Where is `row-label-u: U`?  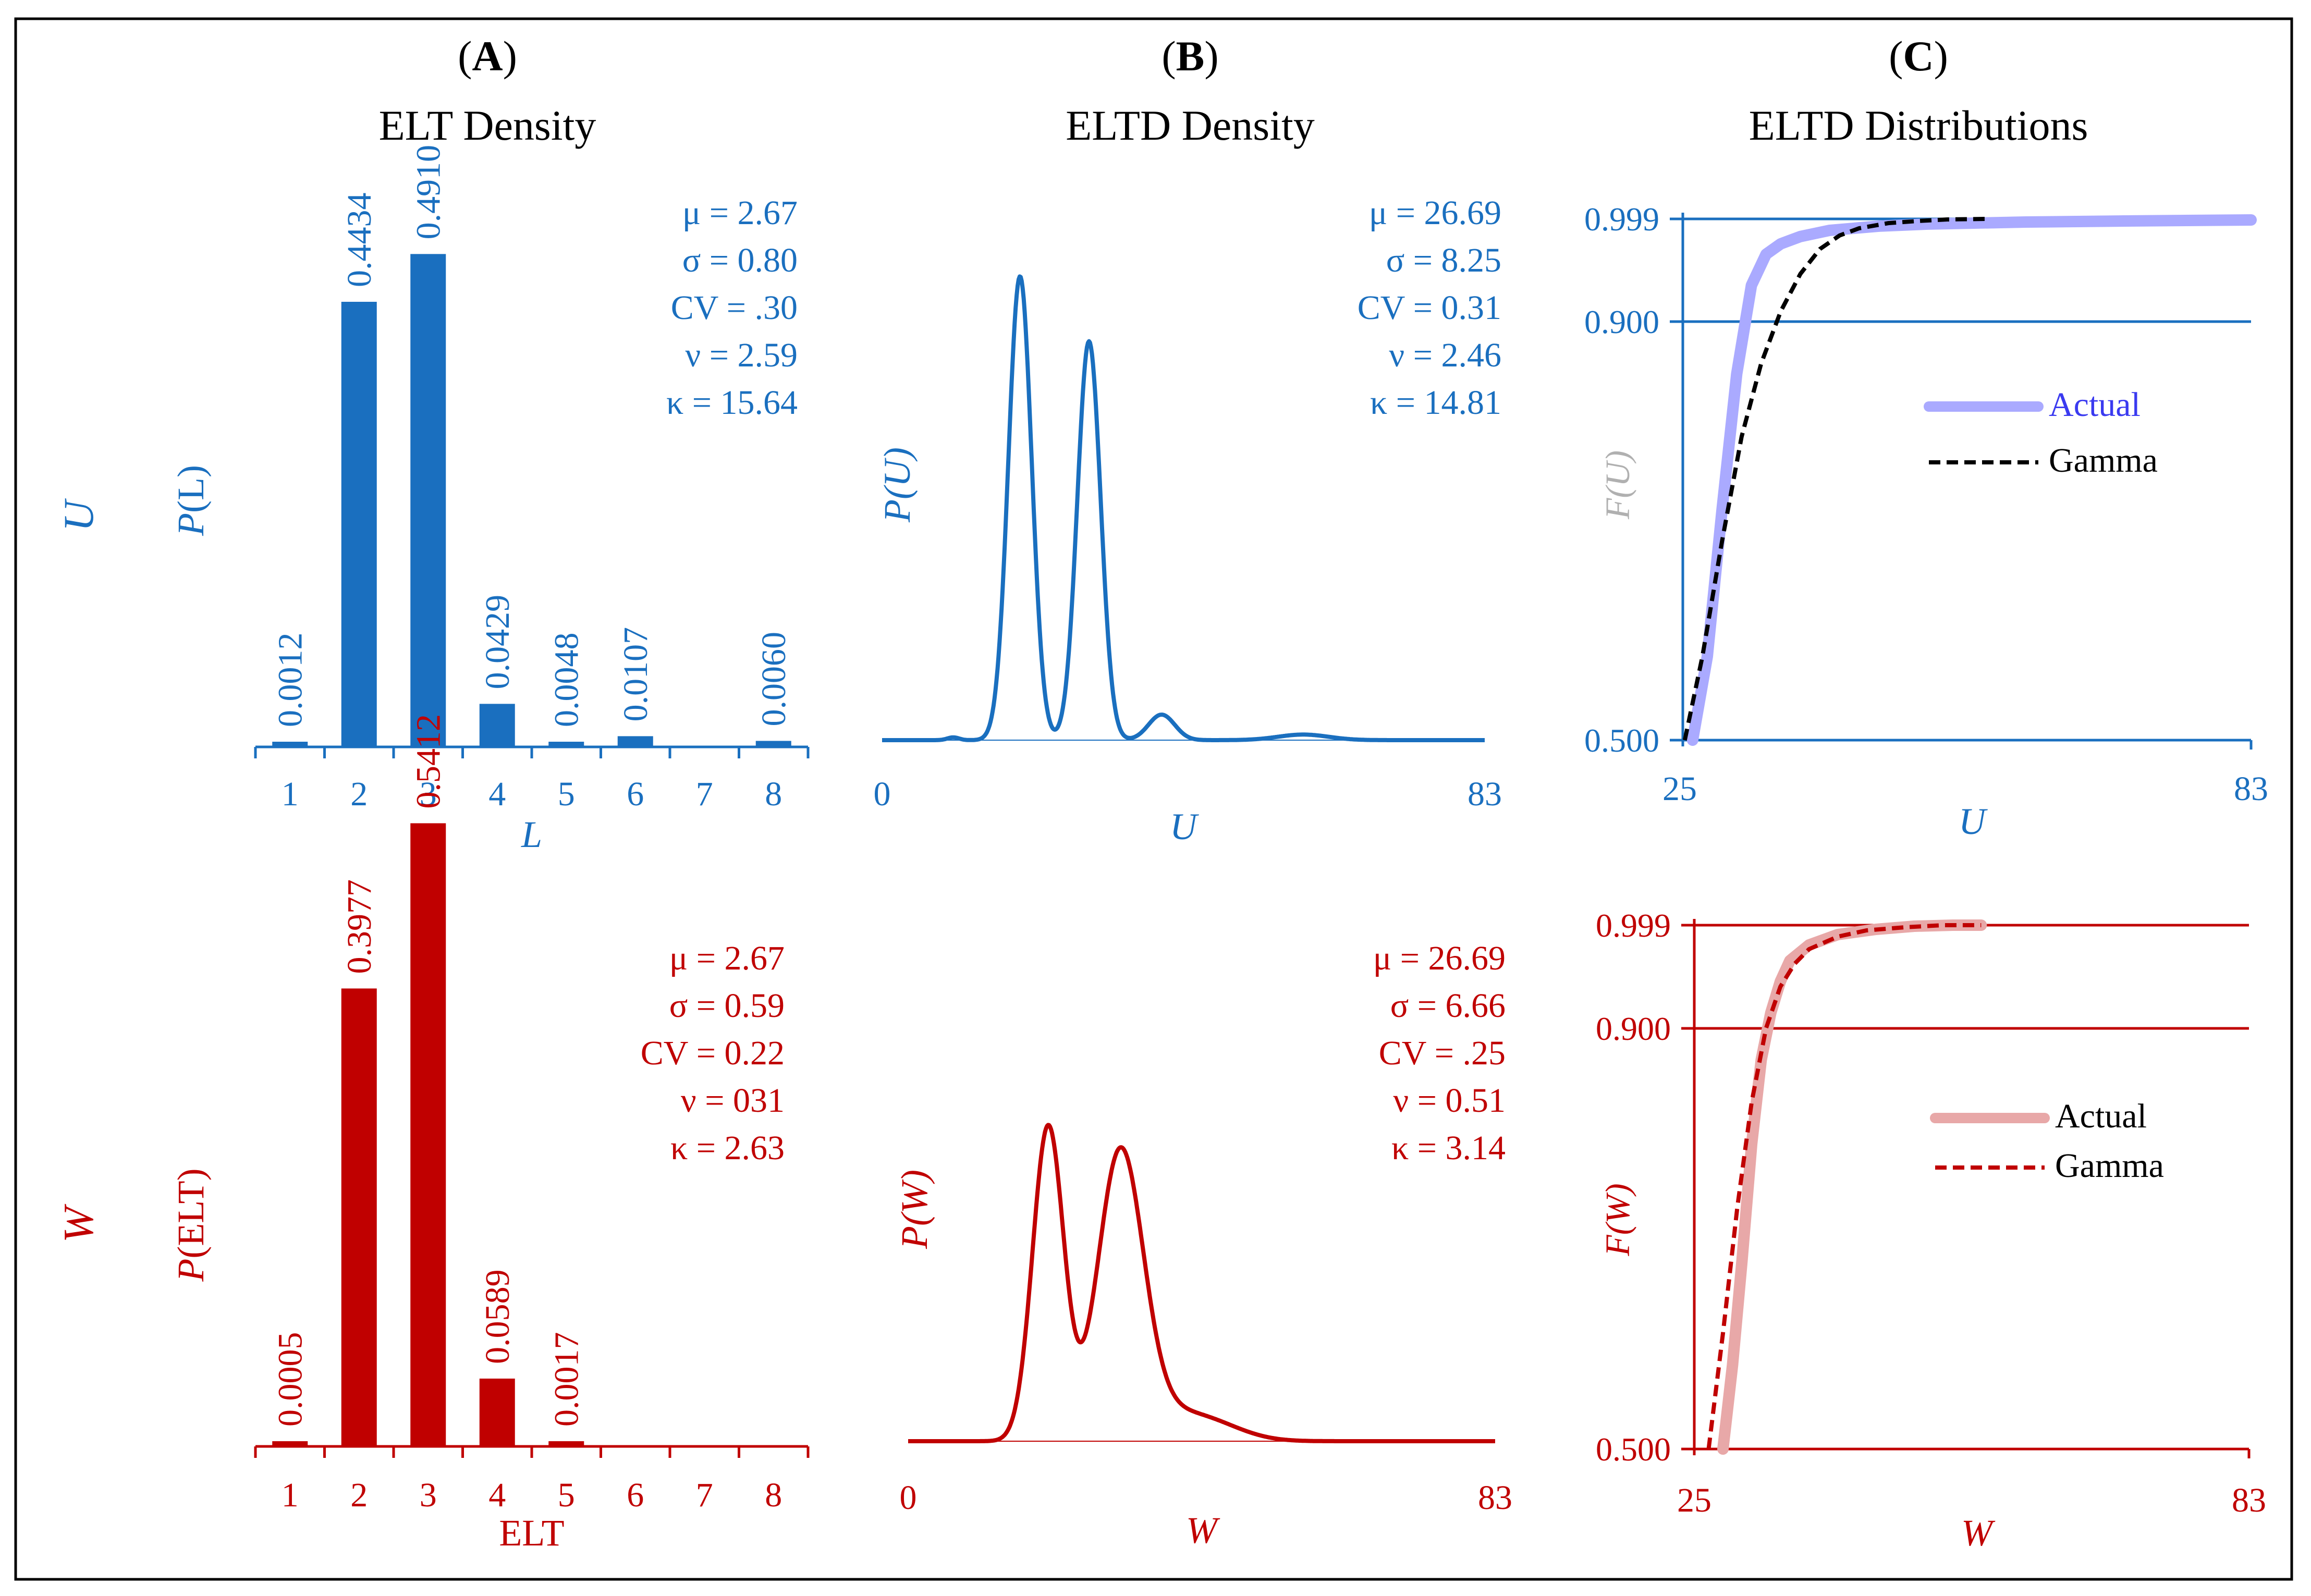 row-label-u: U is located at coordinates (78, 515).